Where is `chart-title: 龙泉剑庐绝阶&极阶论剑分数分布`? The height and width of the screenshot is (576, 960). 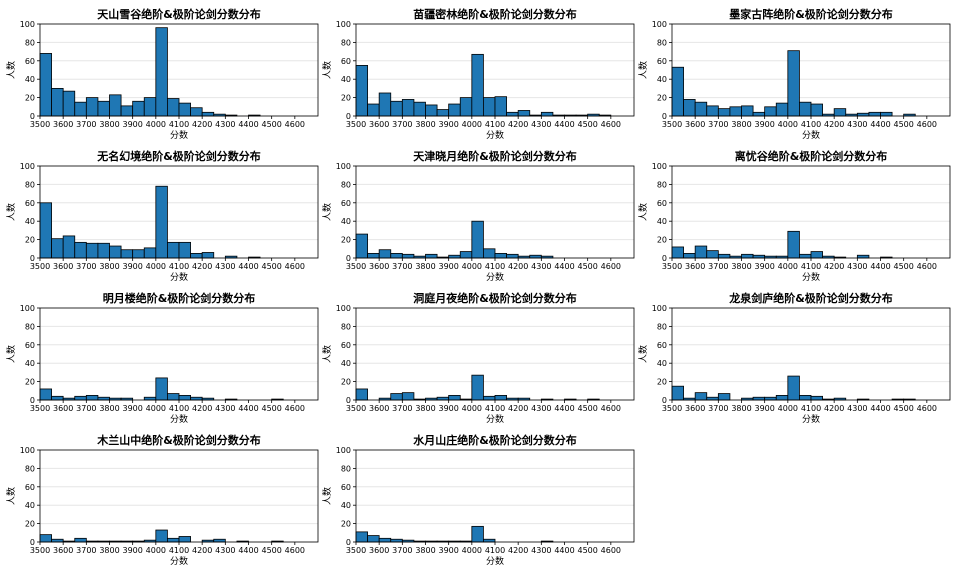 chart-title: 龙泉剑庐绝阶&极阶论剑分数分布 is located at coordinates (810, 298).